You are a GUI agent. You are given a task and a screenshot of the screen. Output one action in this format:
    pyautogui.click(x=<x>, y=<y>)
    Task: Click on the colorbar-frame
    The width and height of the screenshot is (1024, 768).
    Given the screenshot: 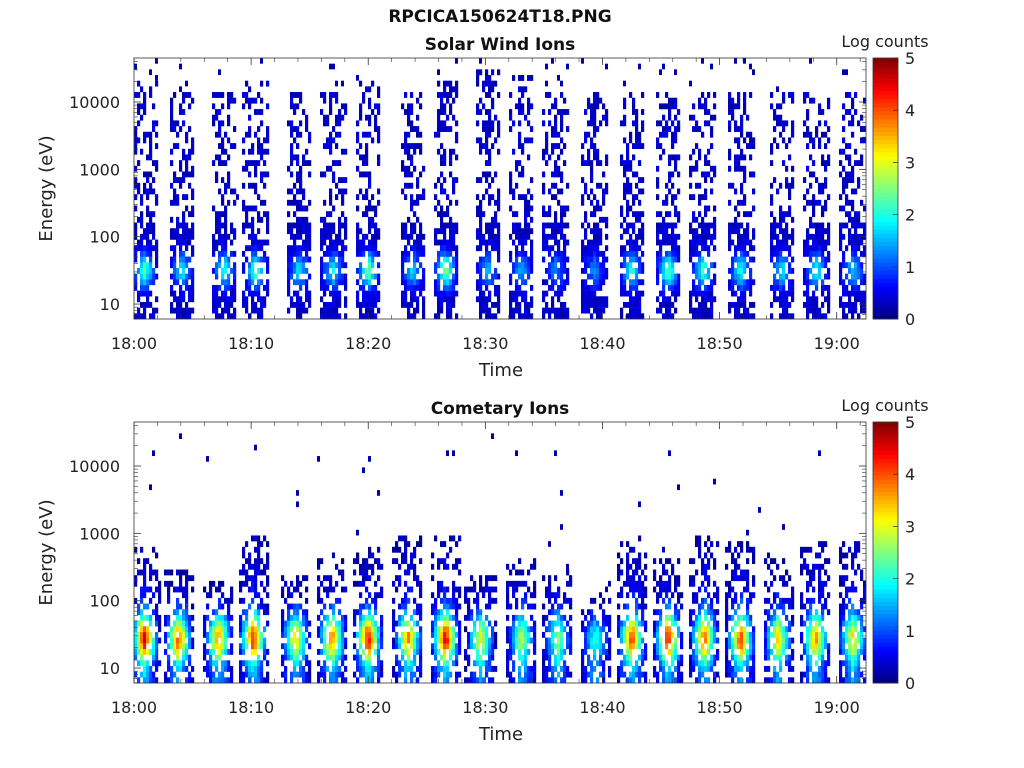 What is the action you would take?
    pyautogui.click(x=885, y=188)
    